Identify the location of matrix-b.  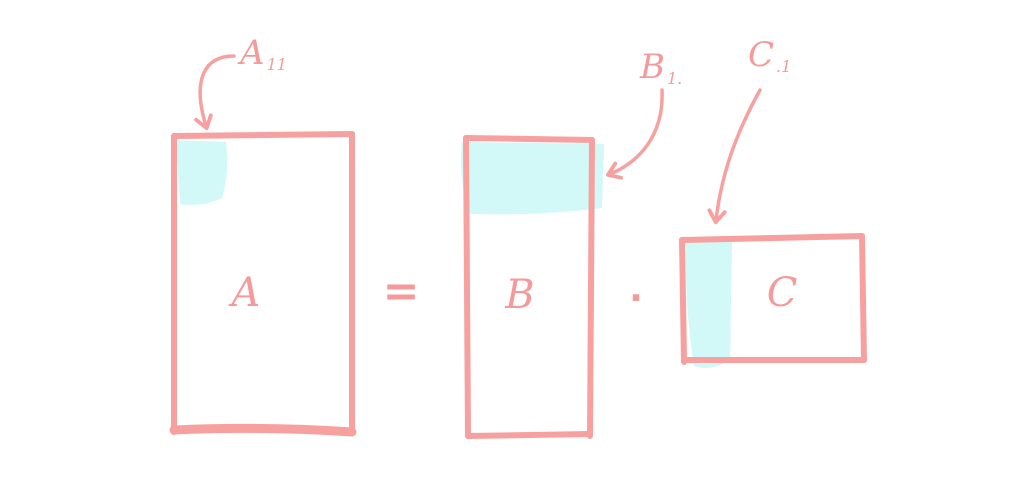
(529, 287).